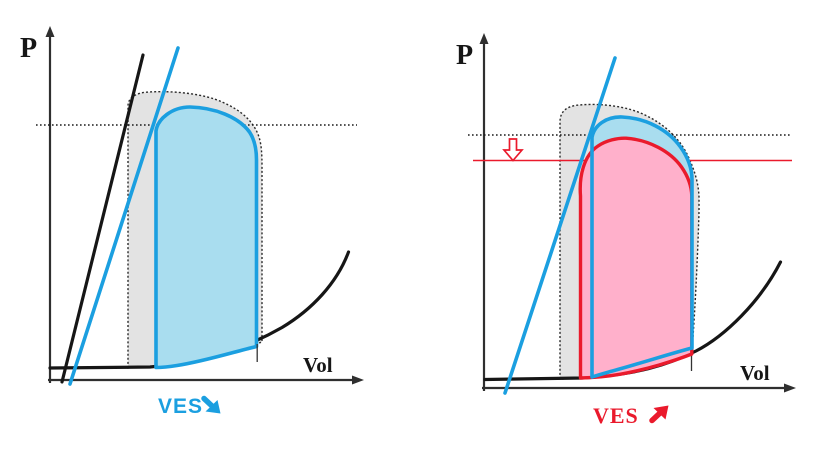  What do you see at coordinates (659, 414) in the screenshot?
I see `ves-up-arrow-icon` at bounding box center [659, 414].